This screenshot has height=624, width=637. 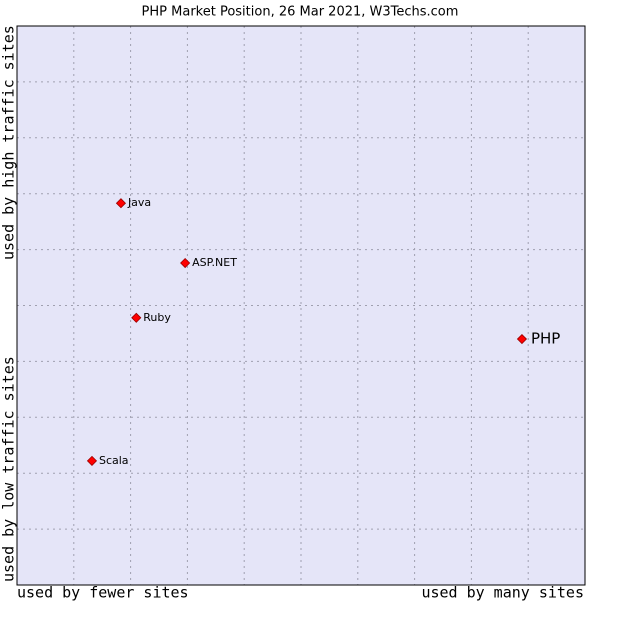 What do you see at coordinates (157, 317) in the screenshot?
I see `point-label: Ruby` at bounding box center [157, 317].